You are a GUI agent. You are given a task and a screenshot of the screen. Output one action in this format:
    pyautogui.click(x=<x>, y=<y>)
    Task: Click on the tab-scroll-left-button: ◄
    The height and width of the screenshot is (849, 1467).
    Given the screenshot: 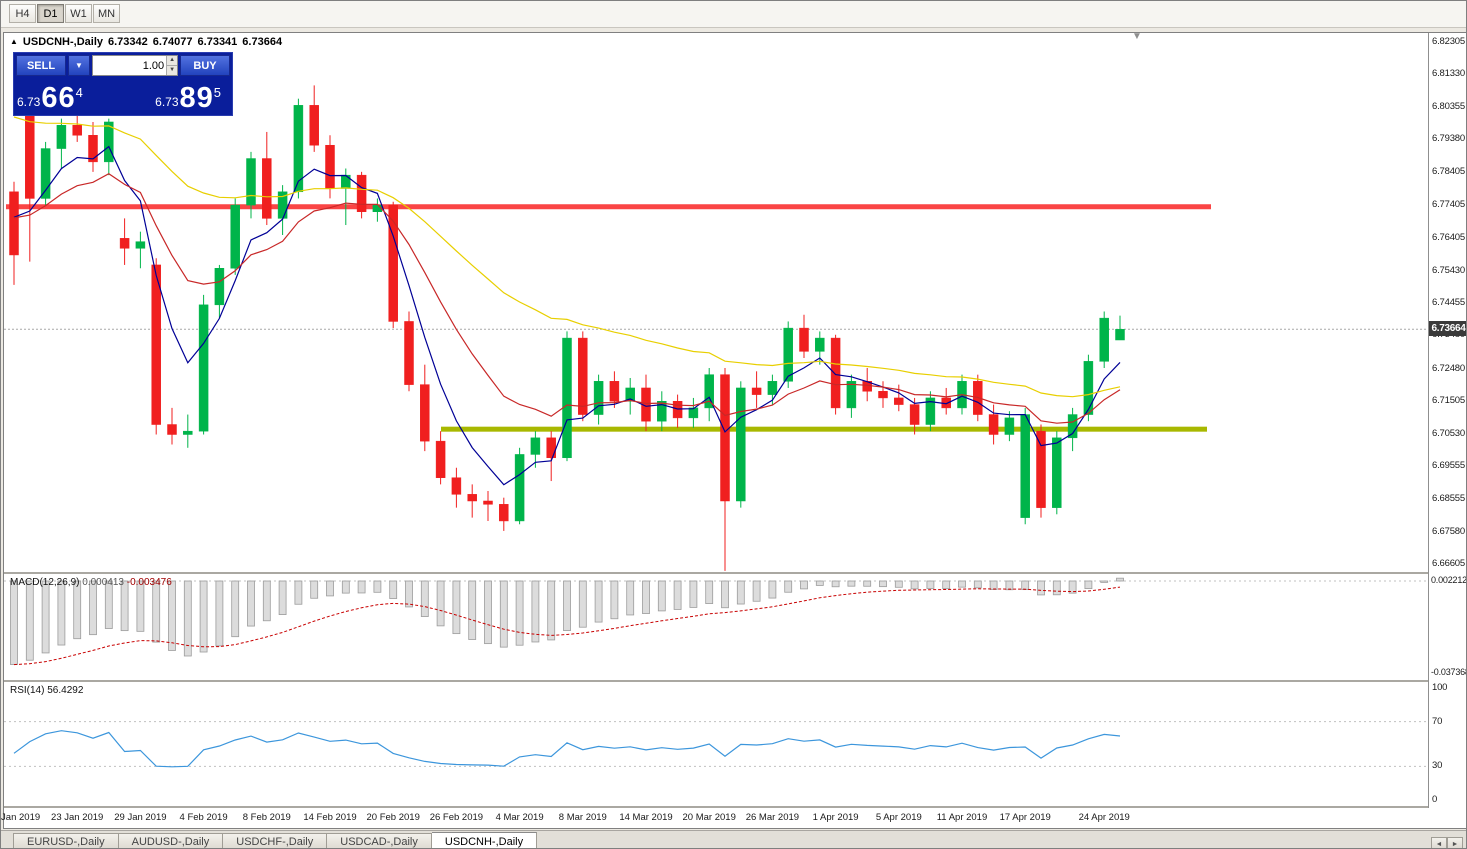 What is the action you would take?
    pyautogui.click(x=1439, y=842)
    